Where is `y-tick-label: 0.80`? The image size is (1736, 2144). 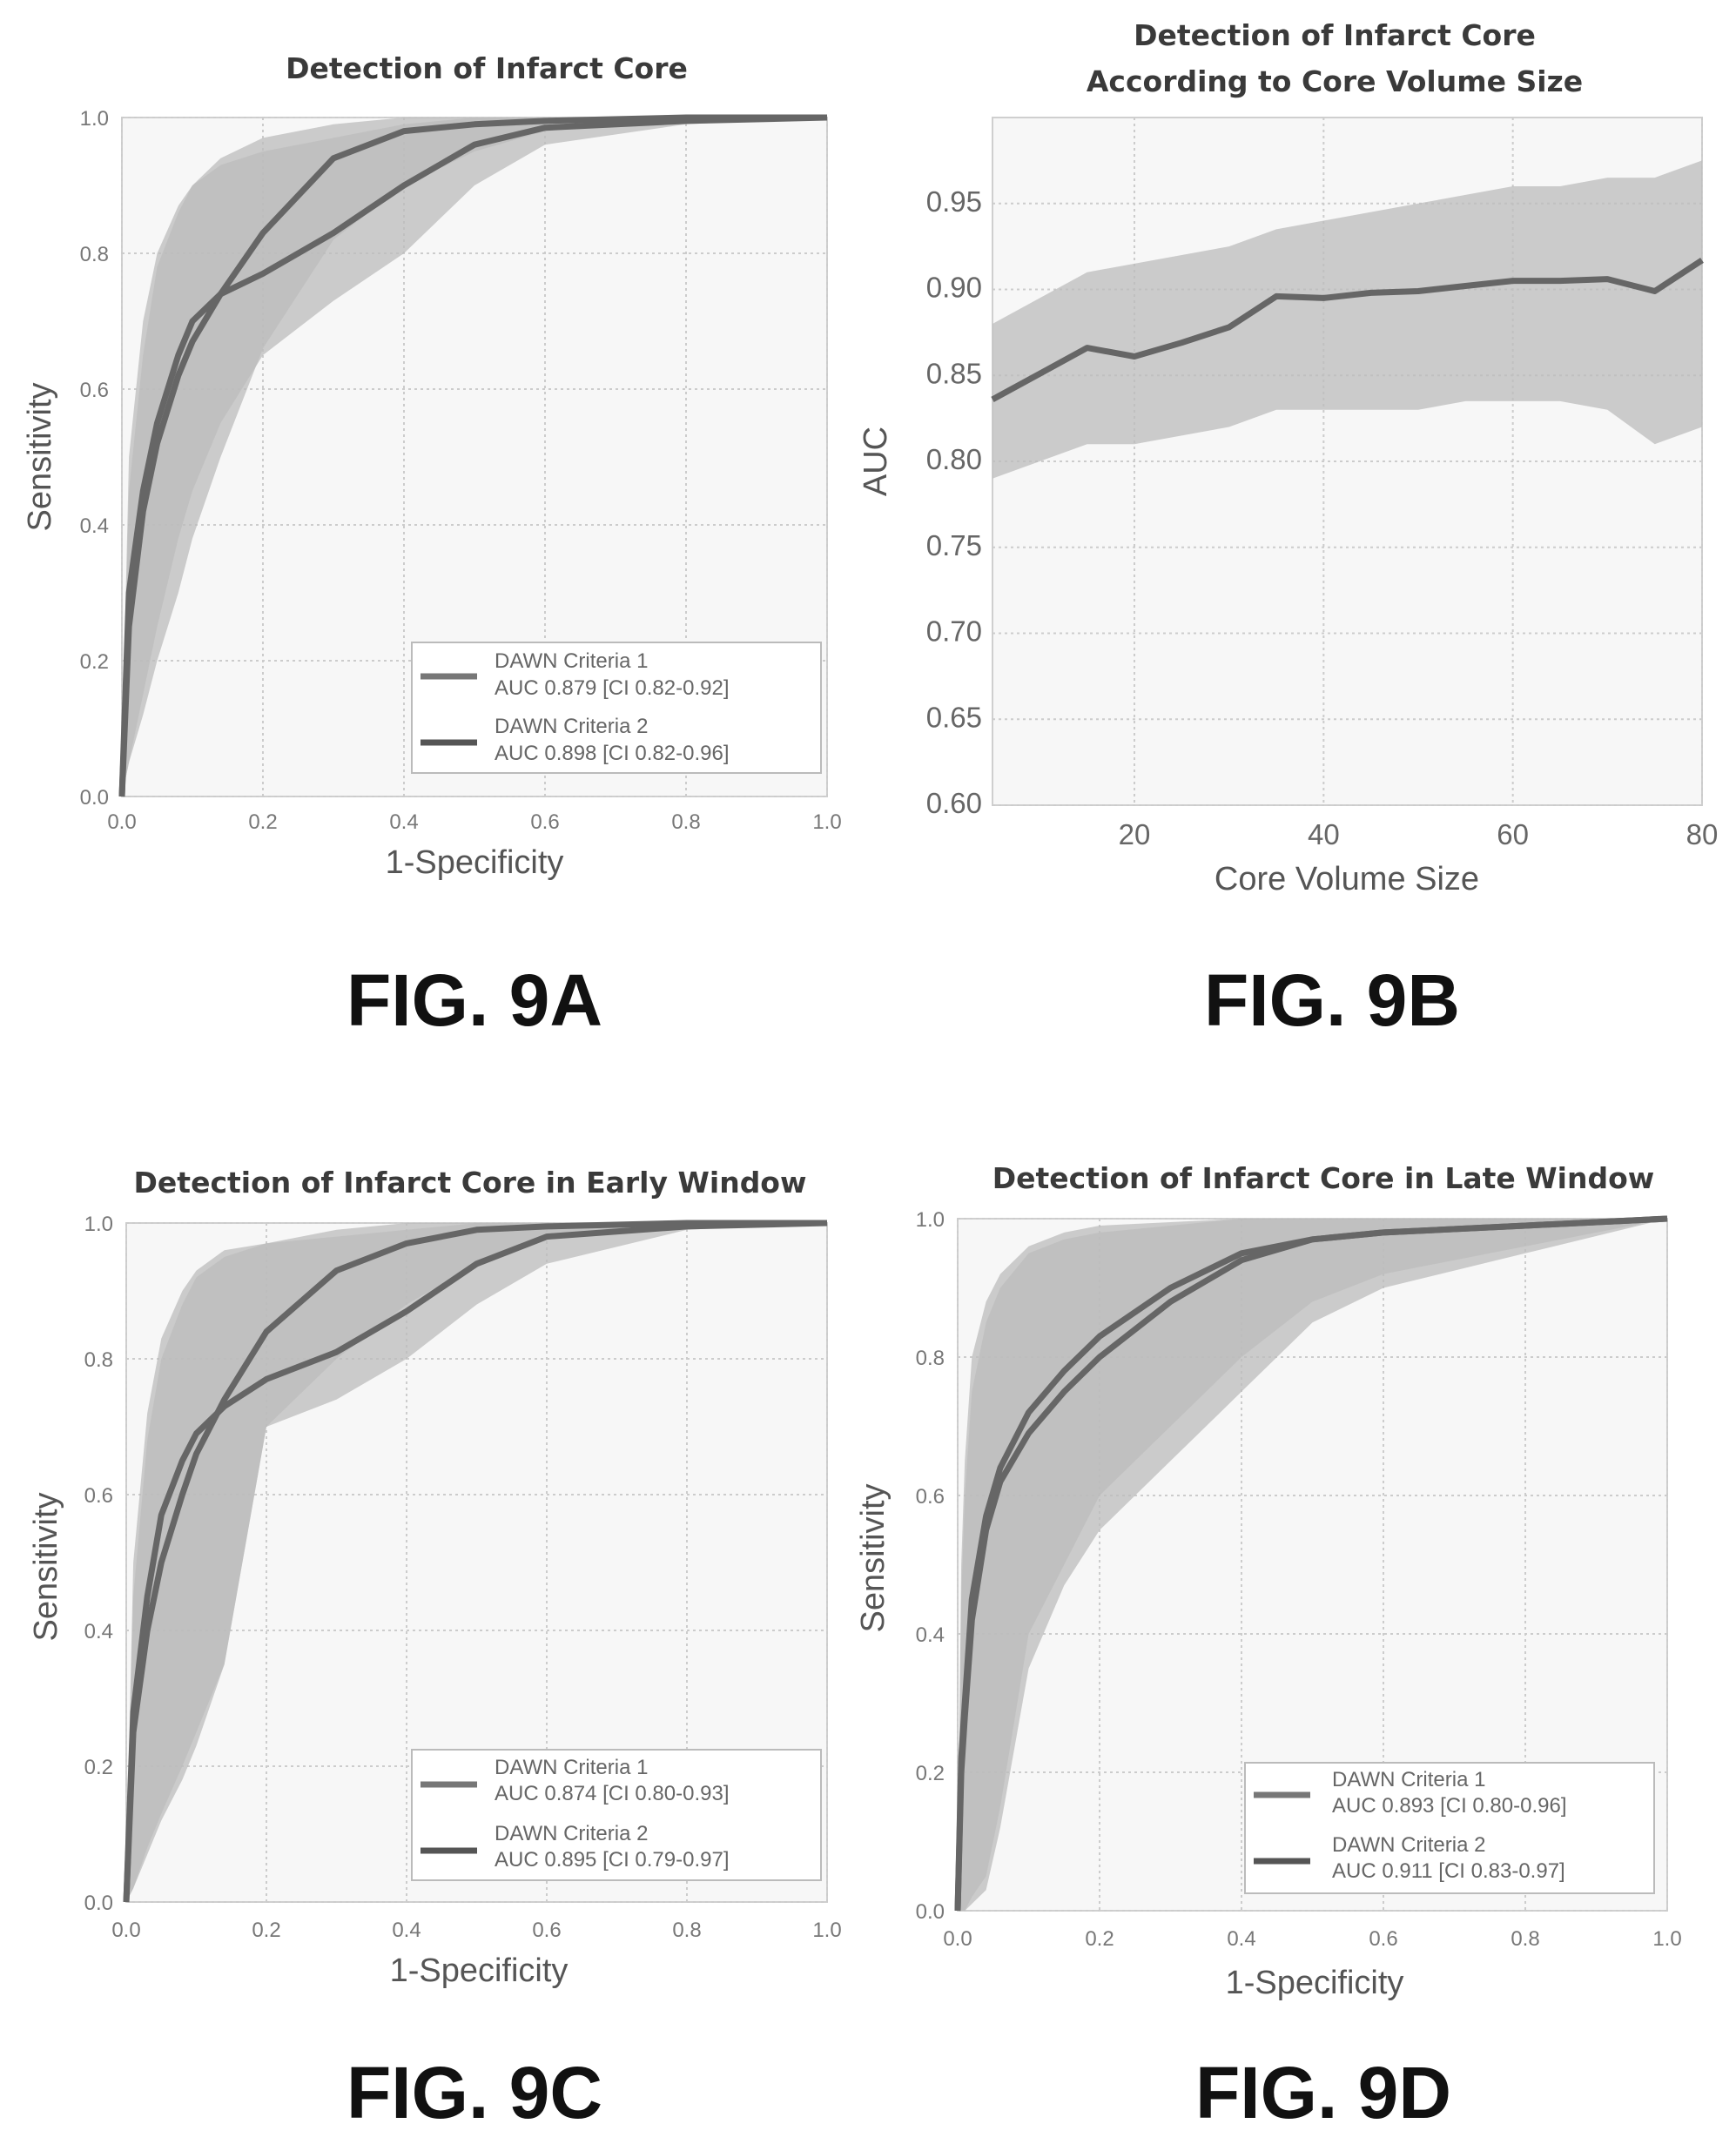 y-tick-label: 0.80 is located at coordinates (954, 459).